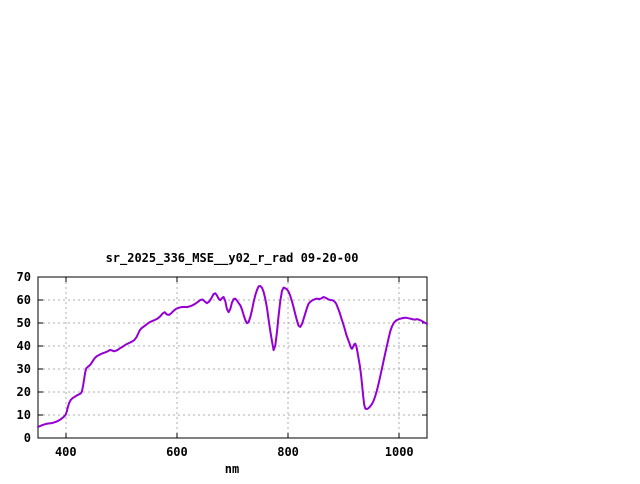 Image resolution: width=640 pixels, height=484 pixels. I want to click on y-tick-label: 0, so click(27, 438).